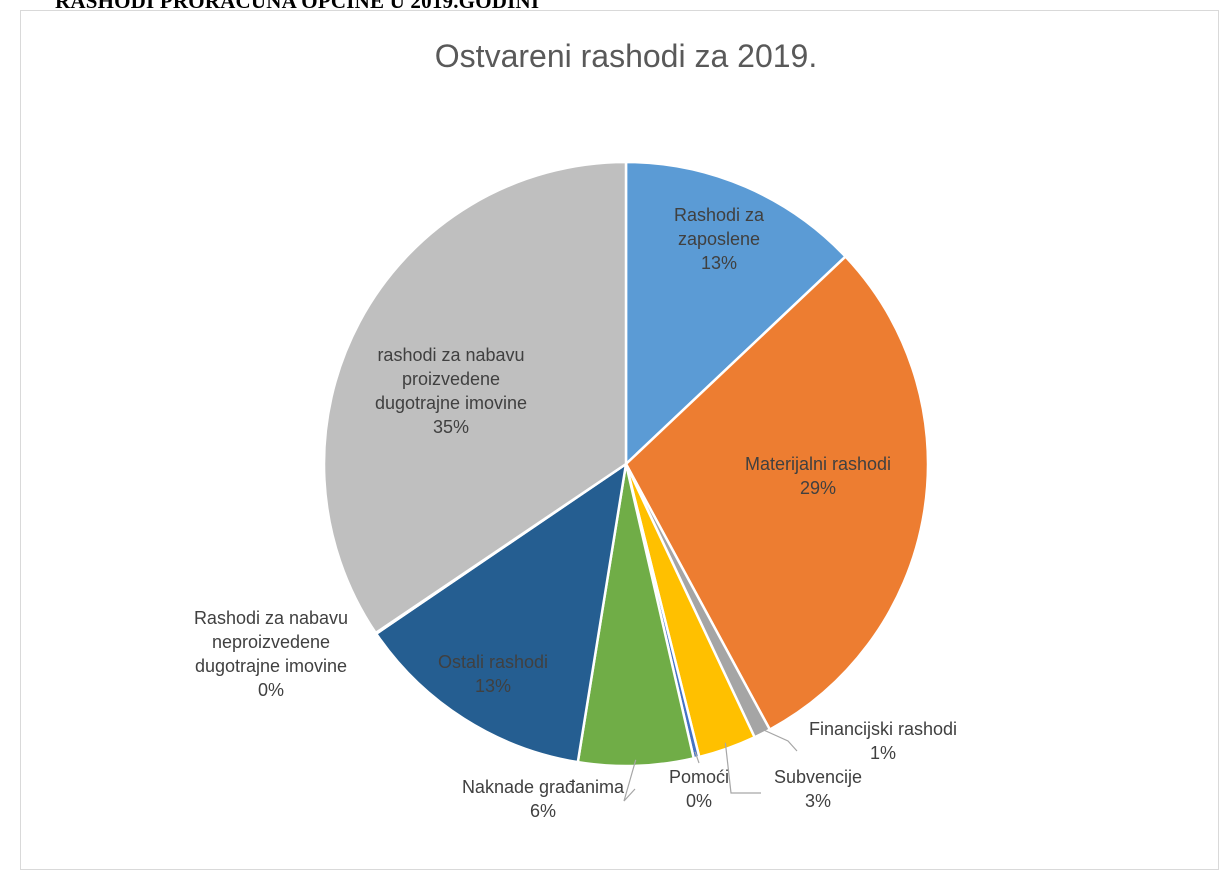 This screenshot has height=871, width=1227. Describe the element at coordinates (493, 674) in the screenshot. I see `data-label-ostali-rashodi: Ostali rashodi 13%` at that location.